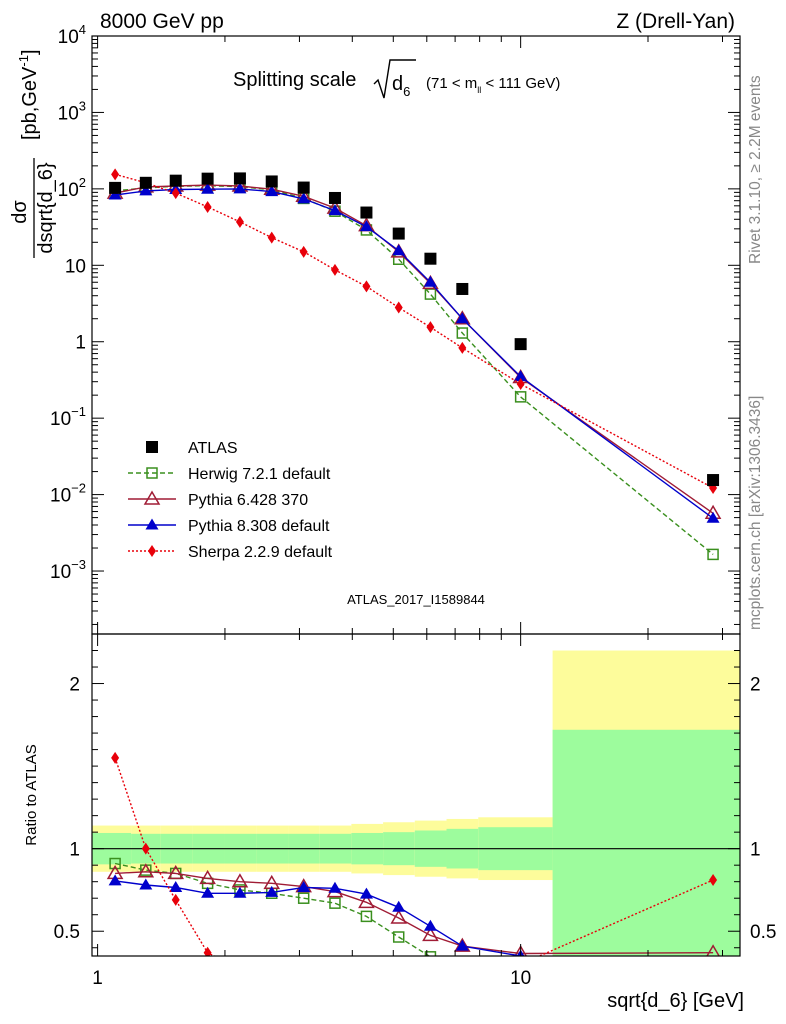  I want to click on ratio-line-pythia8, so click(329, 918).